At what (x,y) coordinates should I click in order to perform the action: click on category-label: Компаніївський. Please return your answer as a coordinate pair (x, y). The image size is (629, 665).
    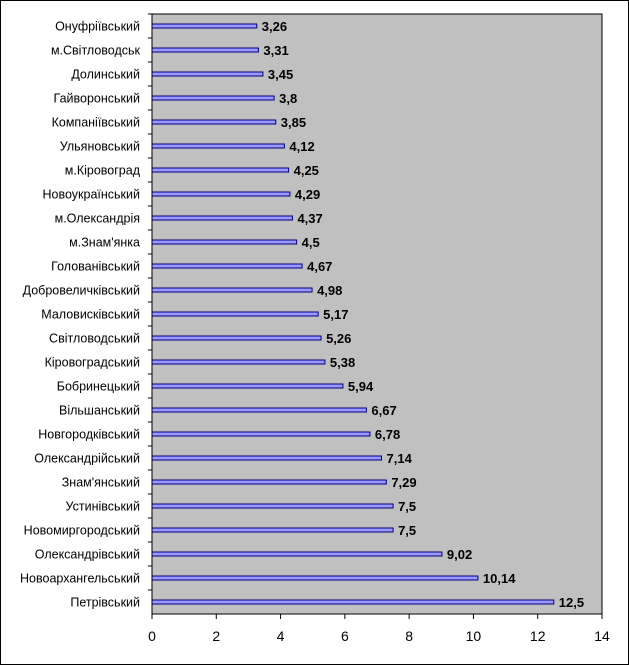
    Looking at the image, I should click on (96, 123).